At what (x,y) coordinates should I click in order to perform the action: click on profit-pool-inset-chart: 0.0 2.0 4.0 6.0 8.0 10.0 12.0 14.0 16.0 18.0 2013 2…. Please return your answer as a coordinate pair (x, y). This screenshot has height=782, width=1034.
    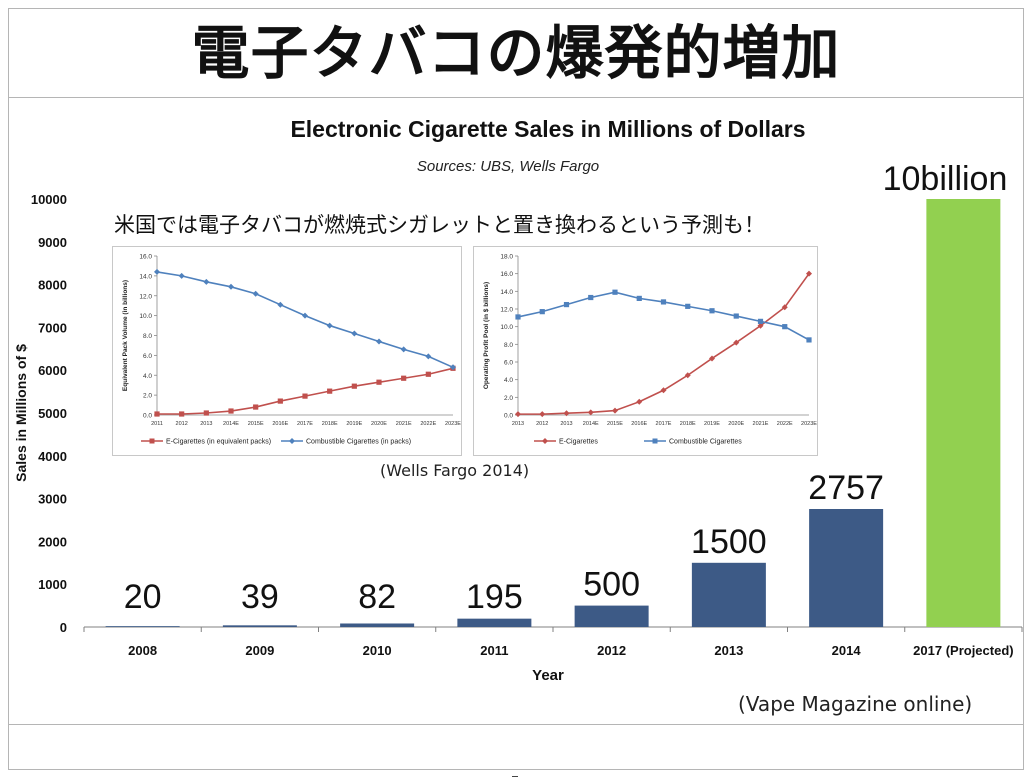
    Looking at the image, I should click on (645, 351).